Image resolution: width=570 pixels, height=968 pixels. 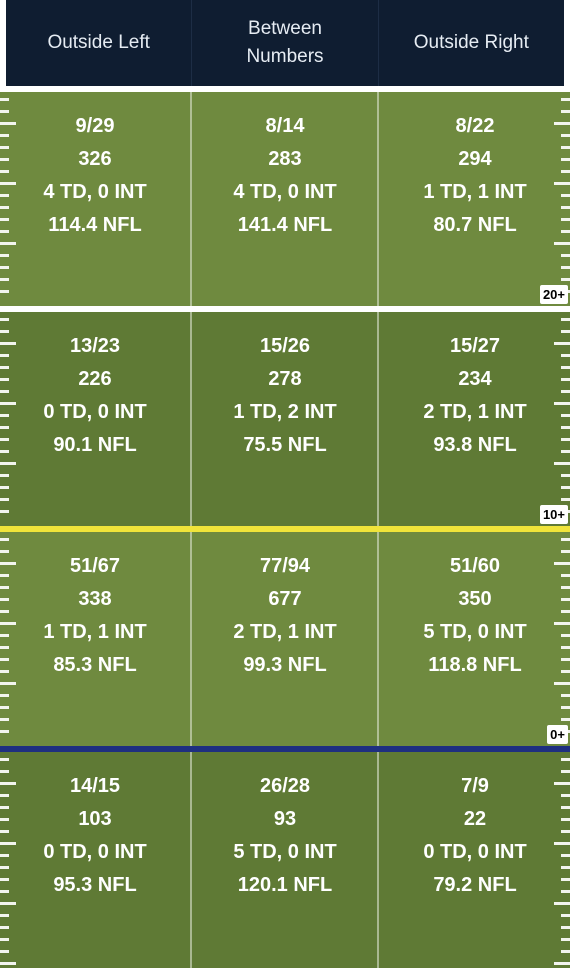 What do you see at coordinates (285, 786) in the screenshot?
I see `stat-comp: 26/28` at bounding box center [285, 786].